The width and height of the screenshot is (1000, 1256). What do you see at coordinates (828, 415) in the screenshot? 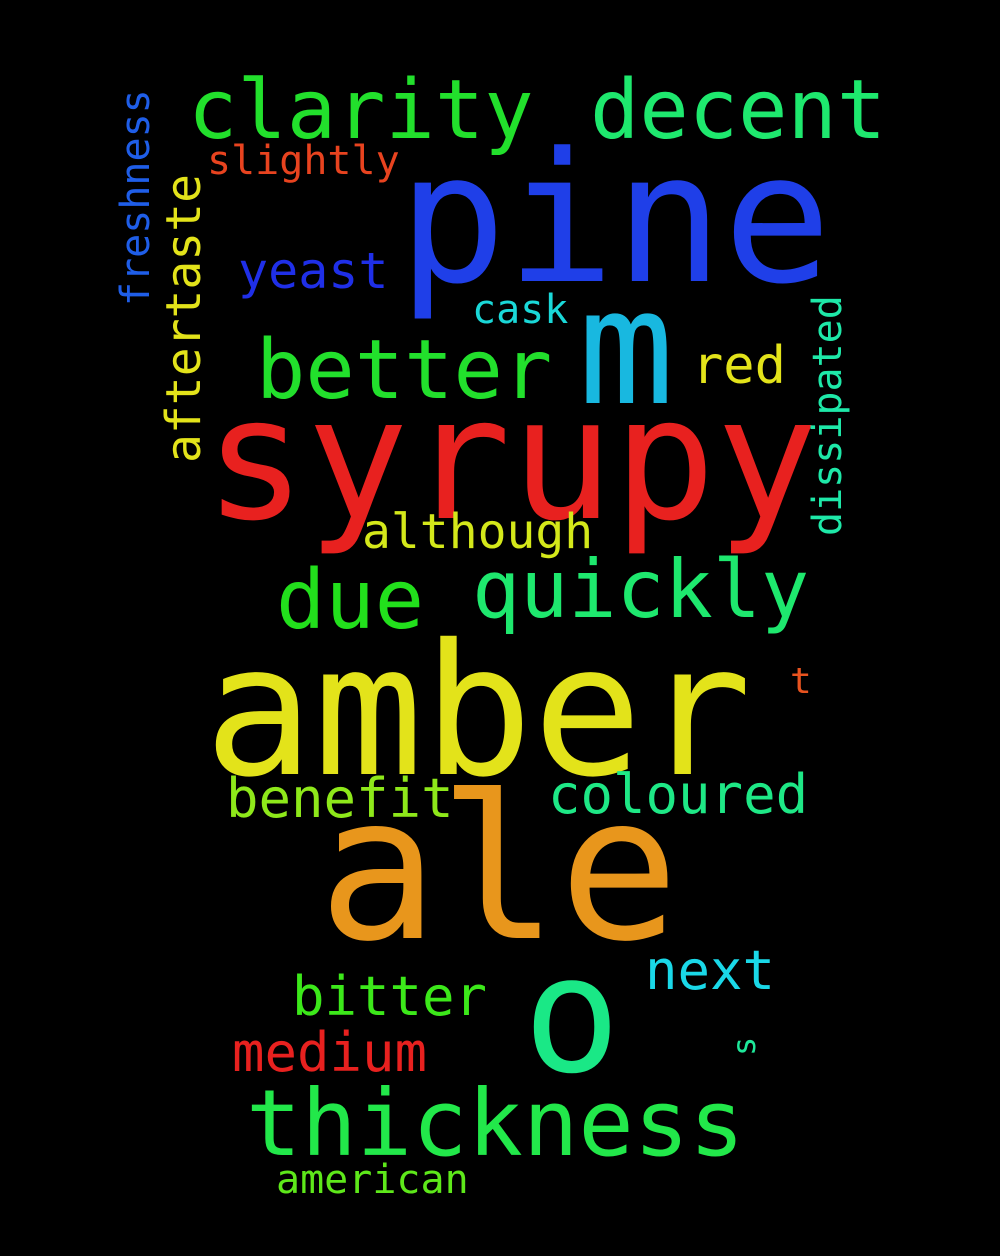
I see `word-dissipated: dissipated` at bounding box center [828, 415].